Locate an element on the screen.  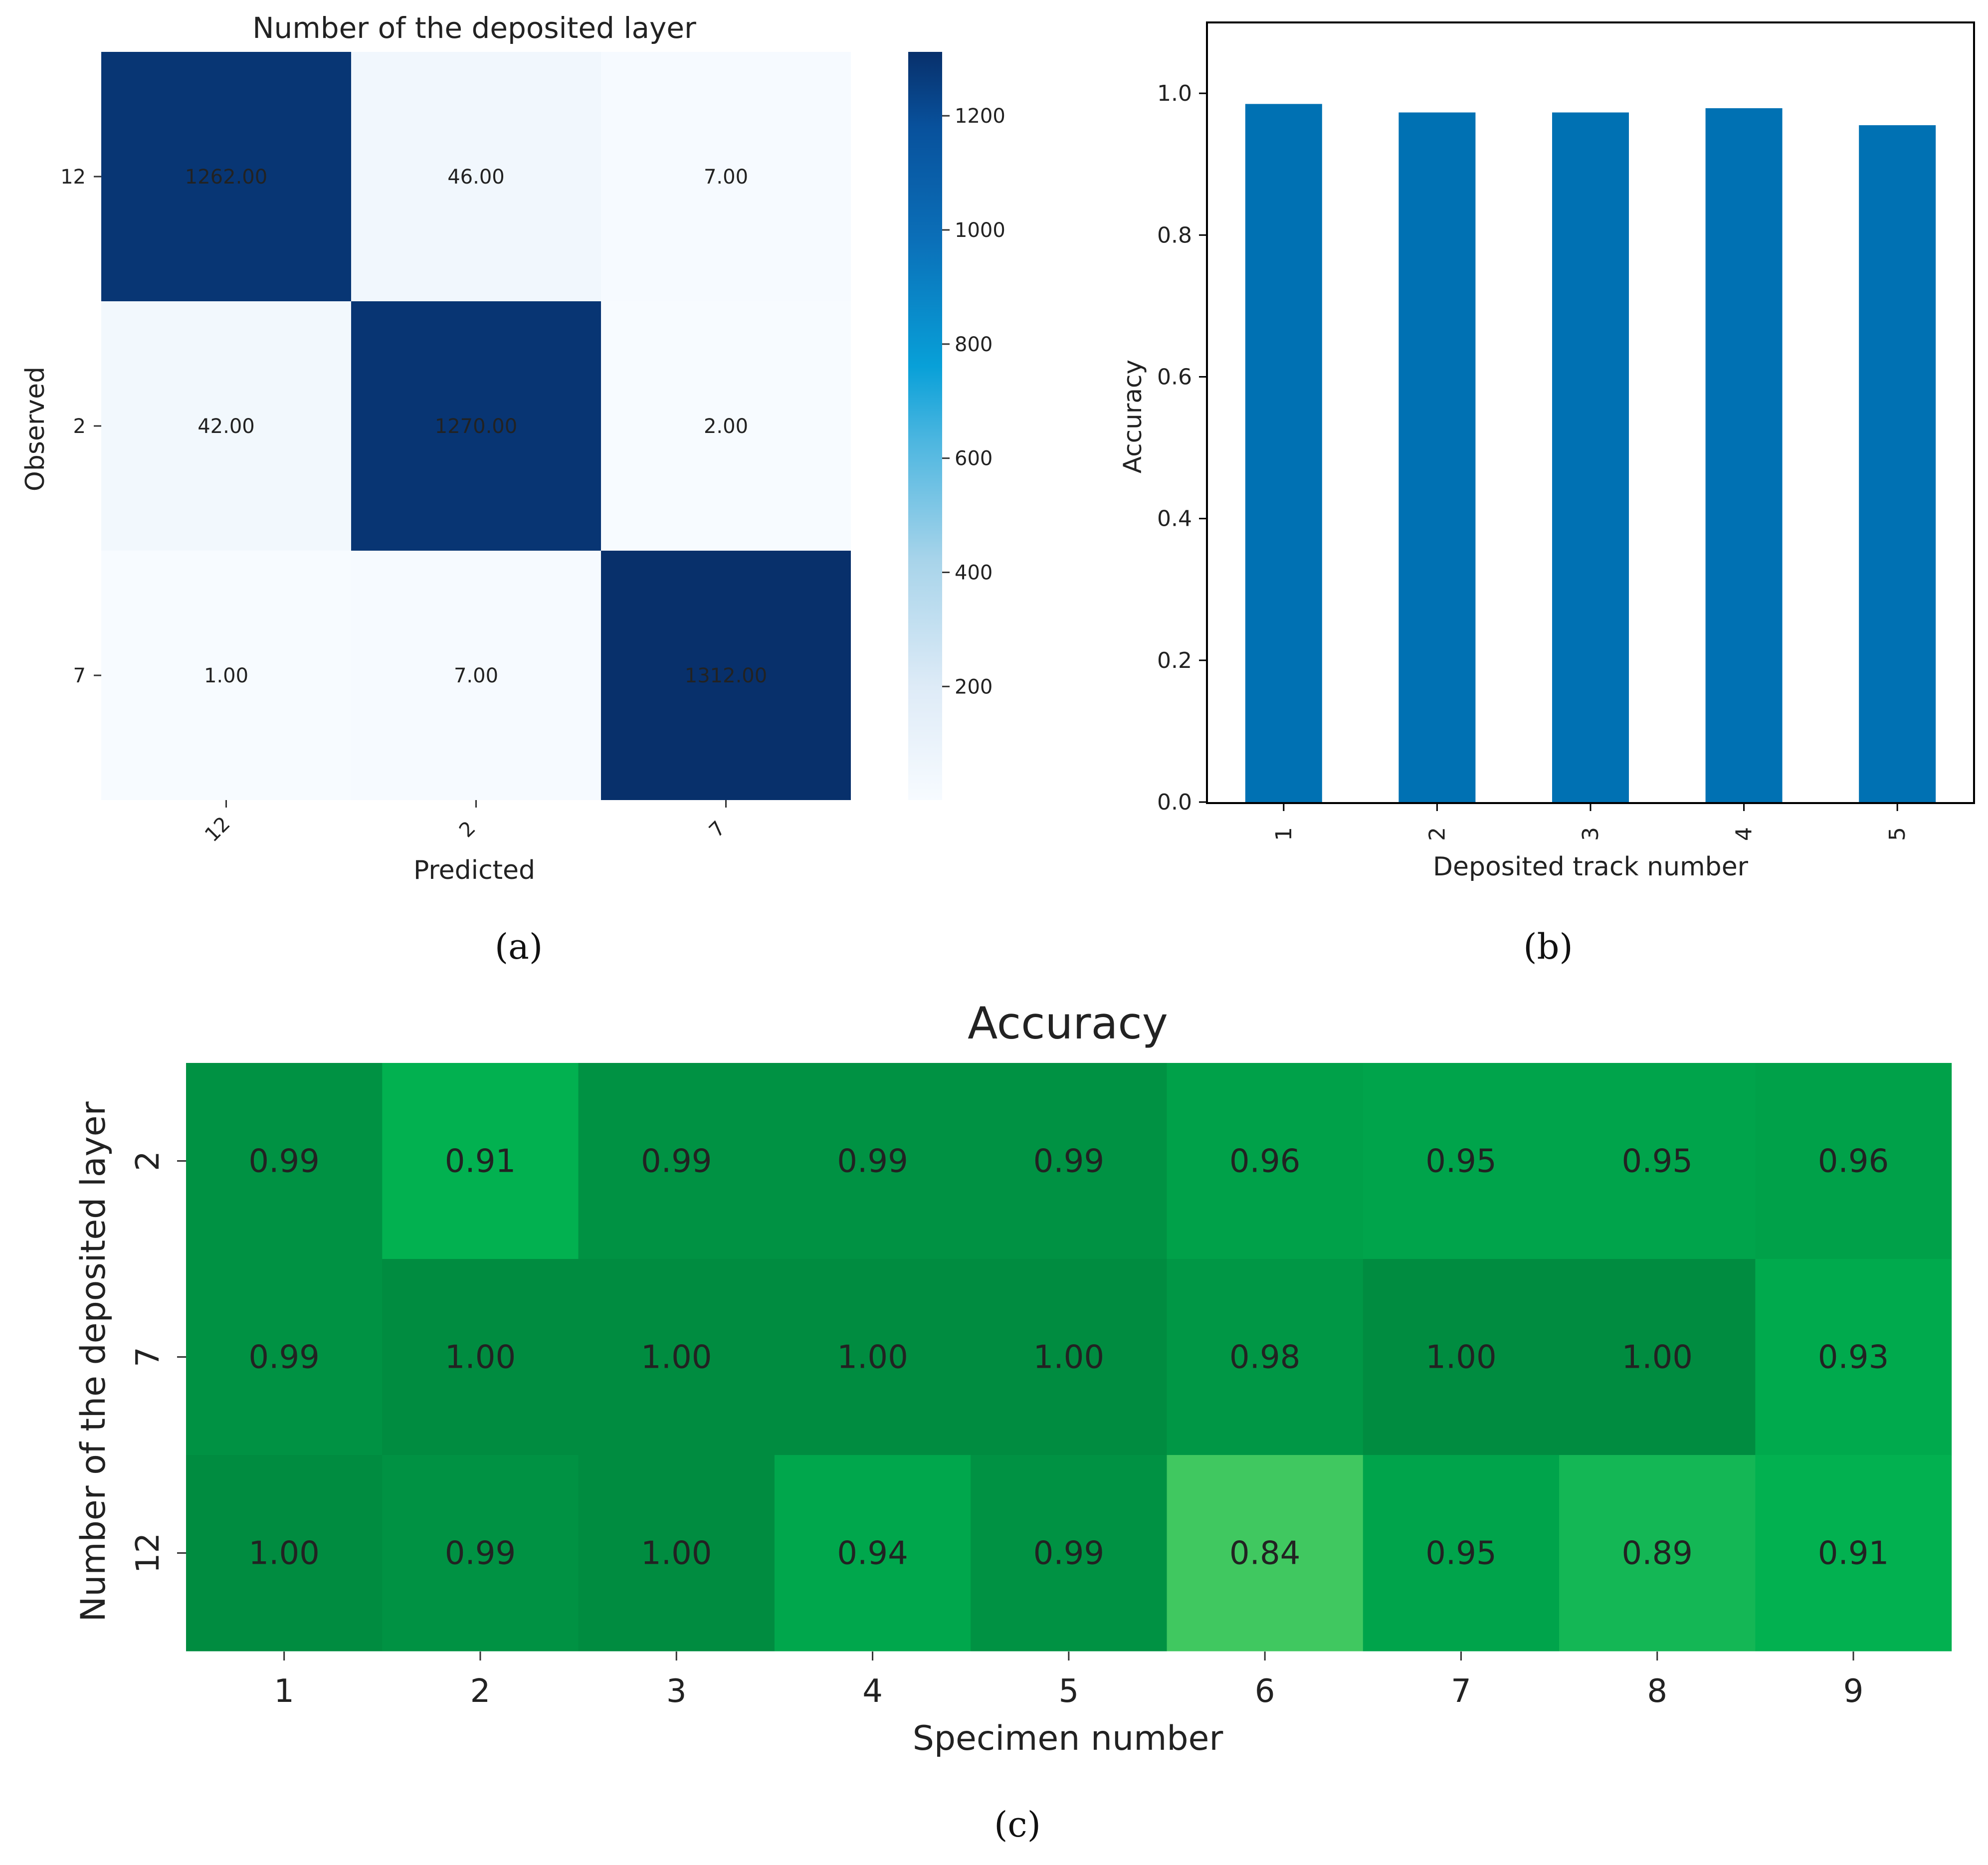
y-tick-label: 0.6 is located at coordinates (1174, 377).